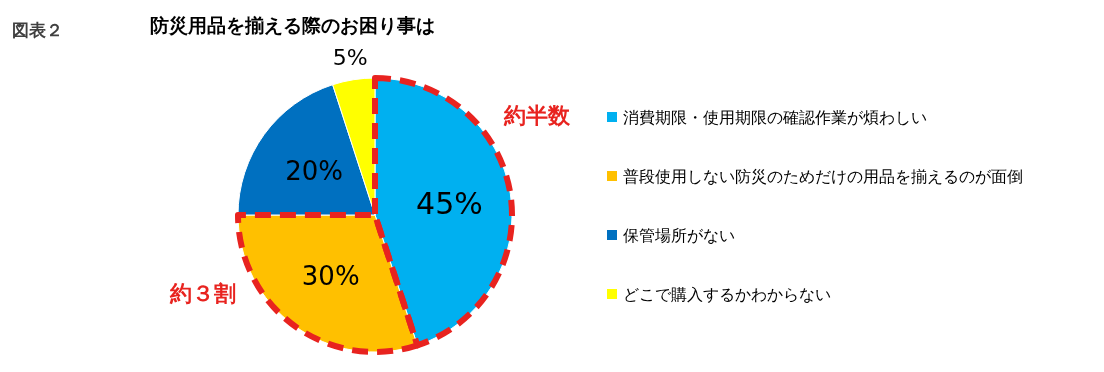  Describe the element at coordinates (537, 115) in the screenshot. I see `text: 約半数` at that location.